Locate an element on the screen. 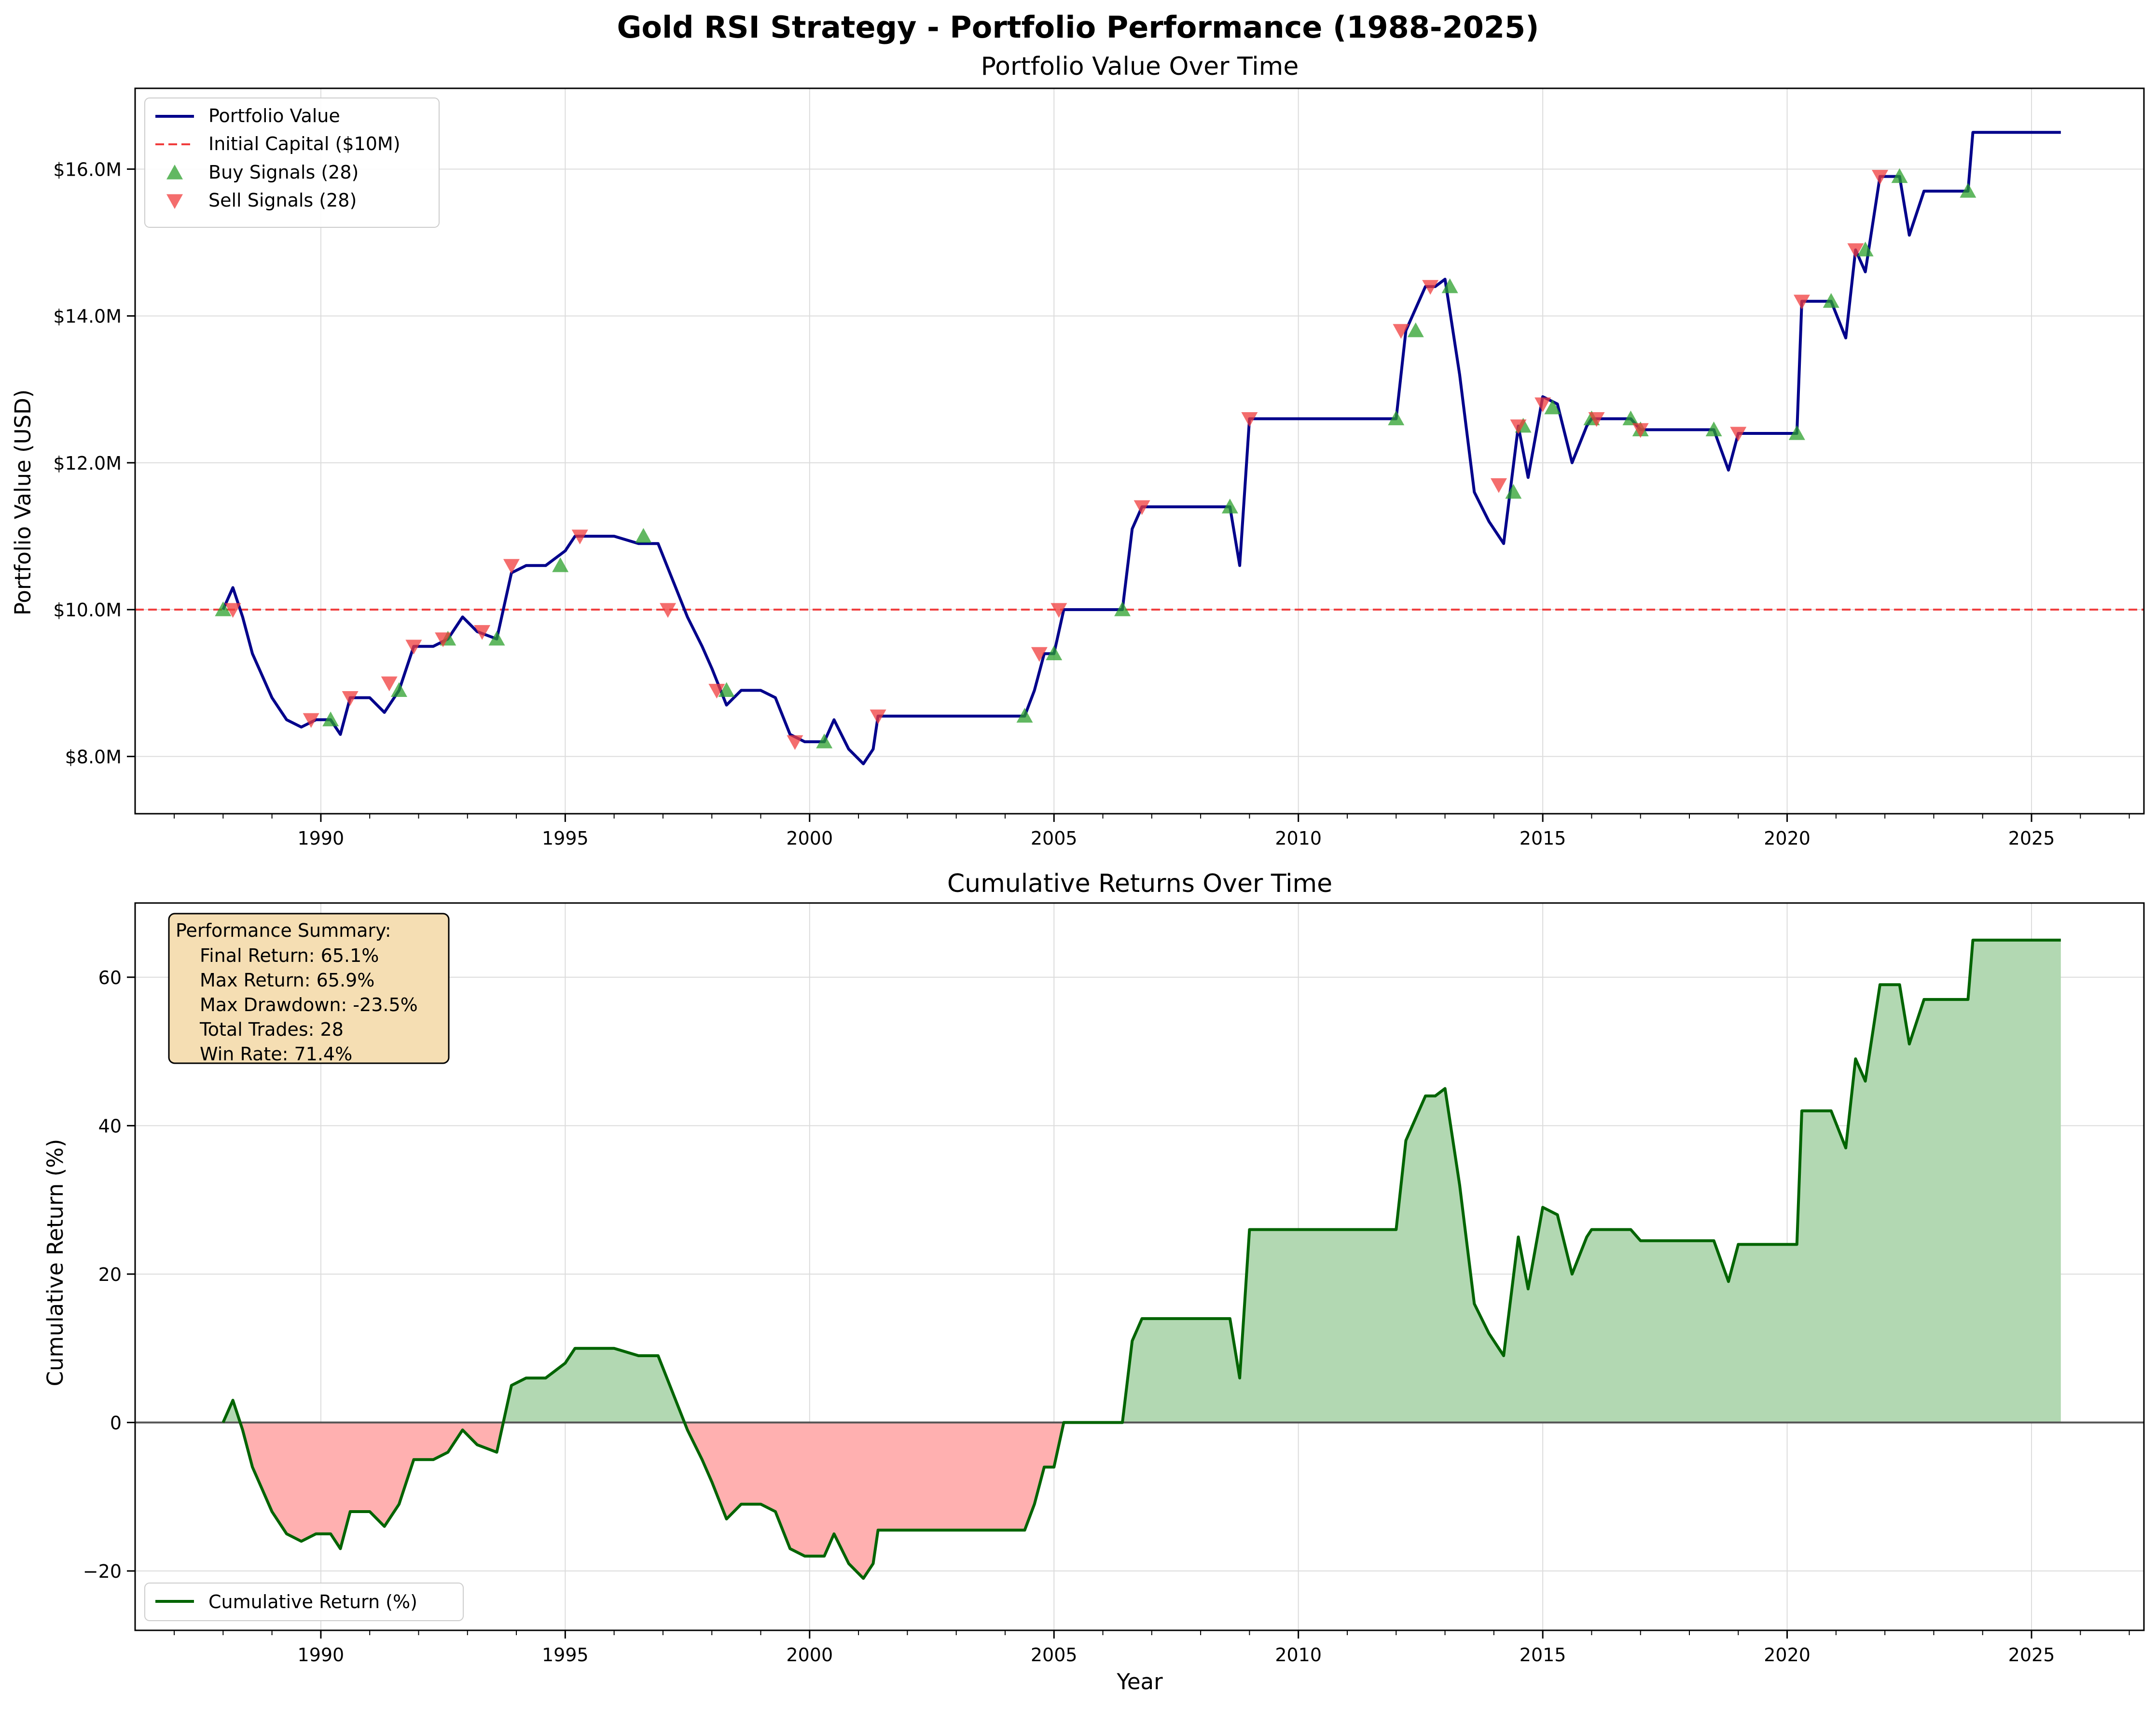 This screenshot has height=1709, width=2156. summary-box-background is located at coordinates (309, 988).